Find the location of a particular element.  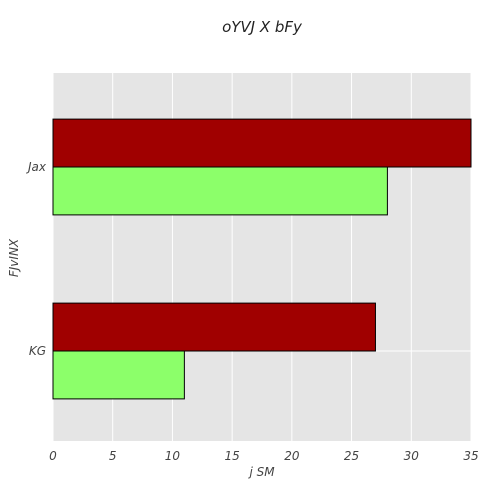

x-axis-label: j SM is located at coordinates (261, 472).